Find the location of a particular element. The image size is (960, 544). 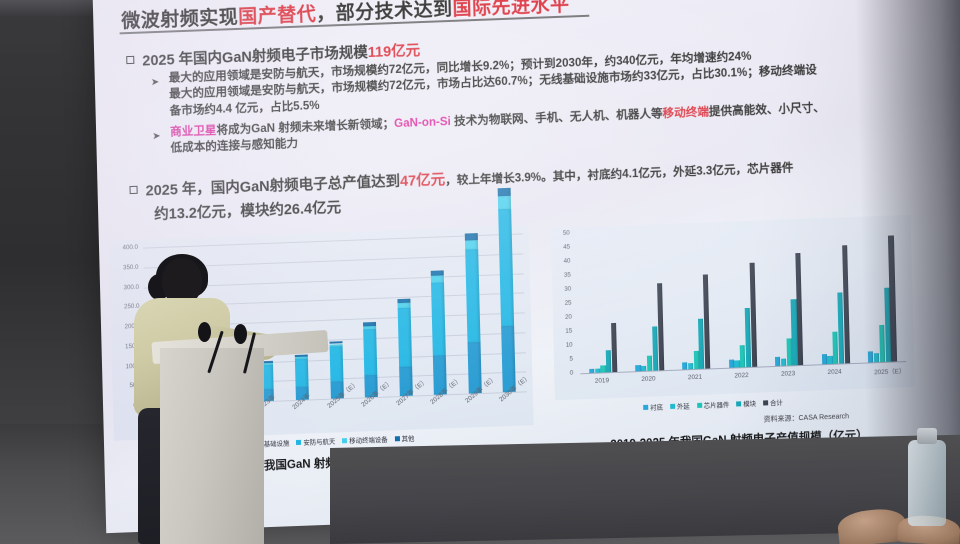

right-chart-y-axis-labels: 0 5 10 15 20 25 30 35 40 45 50 is located at coordinates (731, 296).